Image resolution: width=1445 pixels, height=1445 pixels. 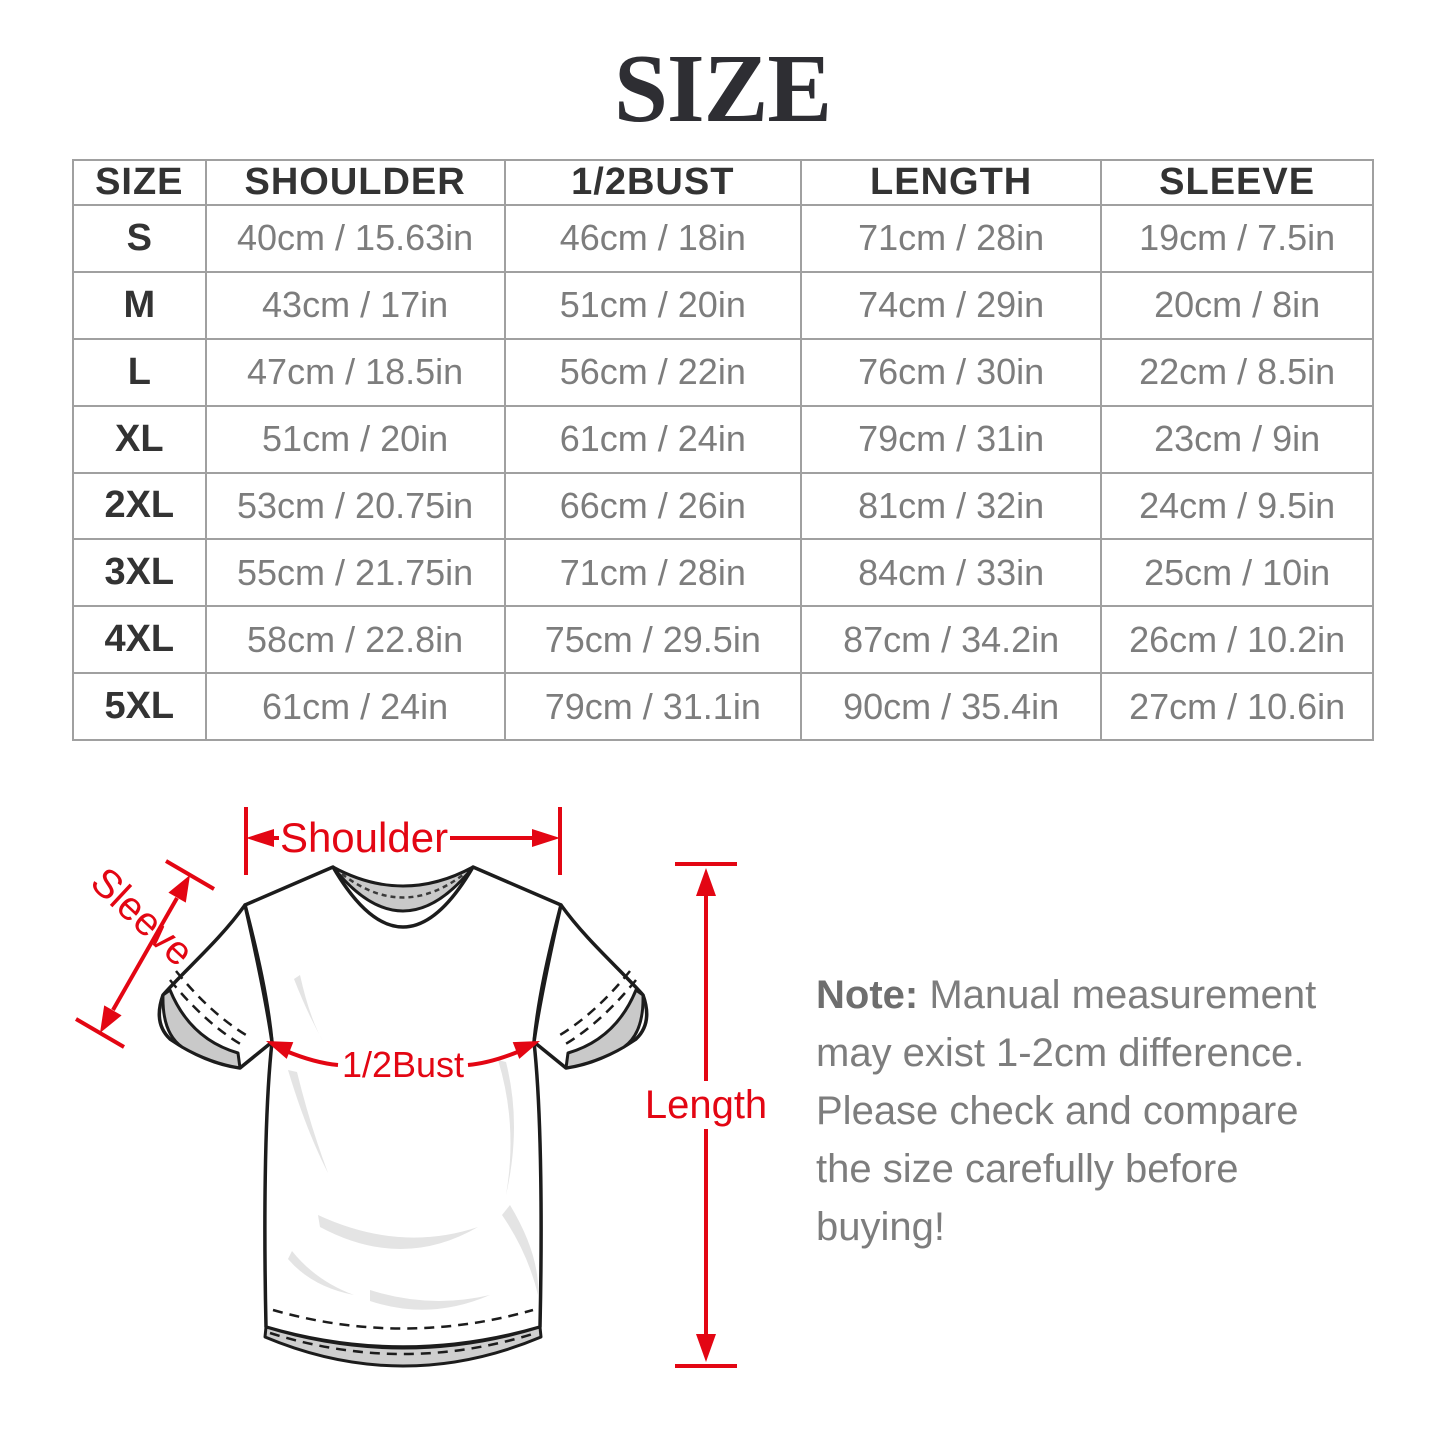 What do you see at coordinates (546, 838) in the screenshot?
I see `shoulder-arrowhead-right` at bounding box center [546, 838].